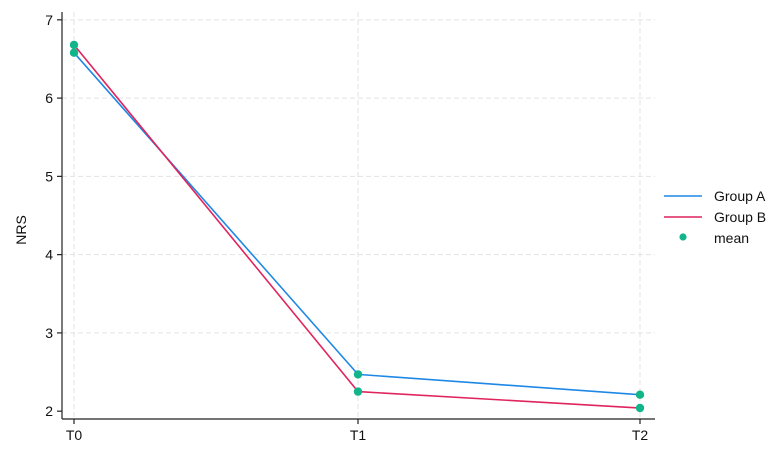 The height and width of the screenshot is (452, 779). What do you see at coordinates (49, 20) in the screenshot?
I see `y-tick-label: 7` at bounding box center [49, 20].